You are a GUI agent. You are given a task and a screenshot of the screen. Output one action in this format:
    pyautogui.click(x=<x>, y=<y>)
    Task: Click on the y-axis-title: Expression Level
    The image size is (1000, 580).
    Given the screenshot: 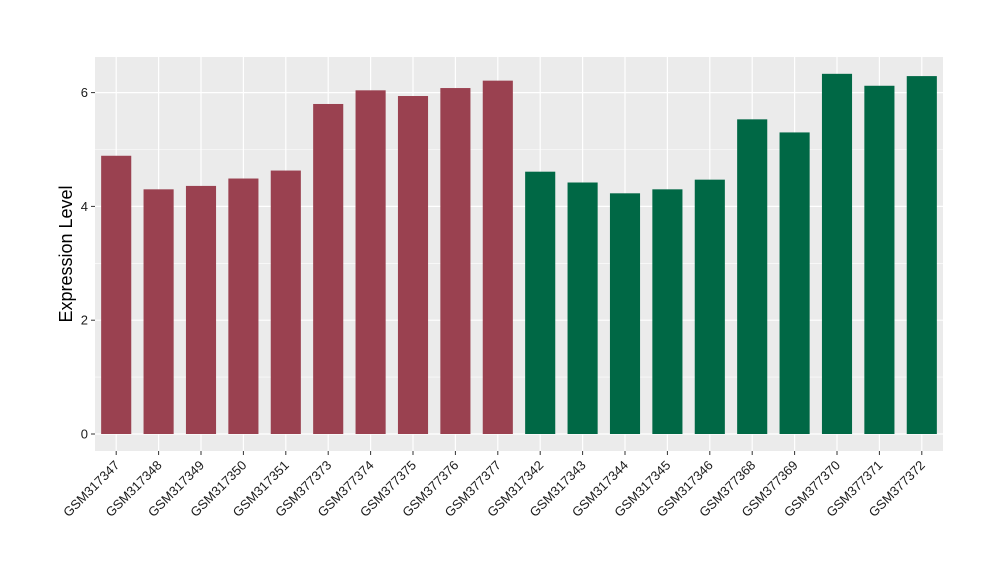 What is the action you would take?
    pyautogui.click(x=66, y=253)
    